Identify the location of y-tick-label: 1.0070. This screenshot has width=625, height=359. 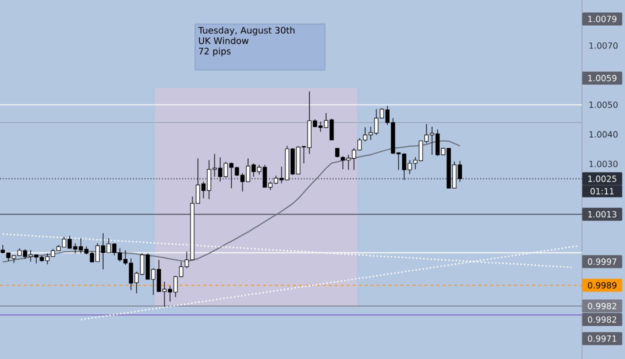
(603, 45).